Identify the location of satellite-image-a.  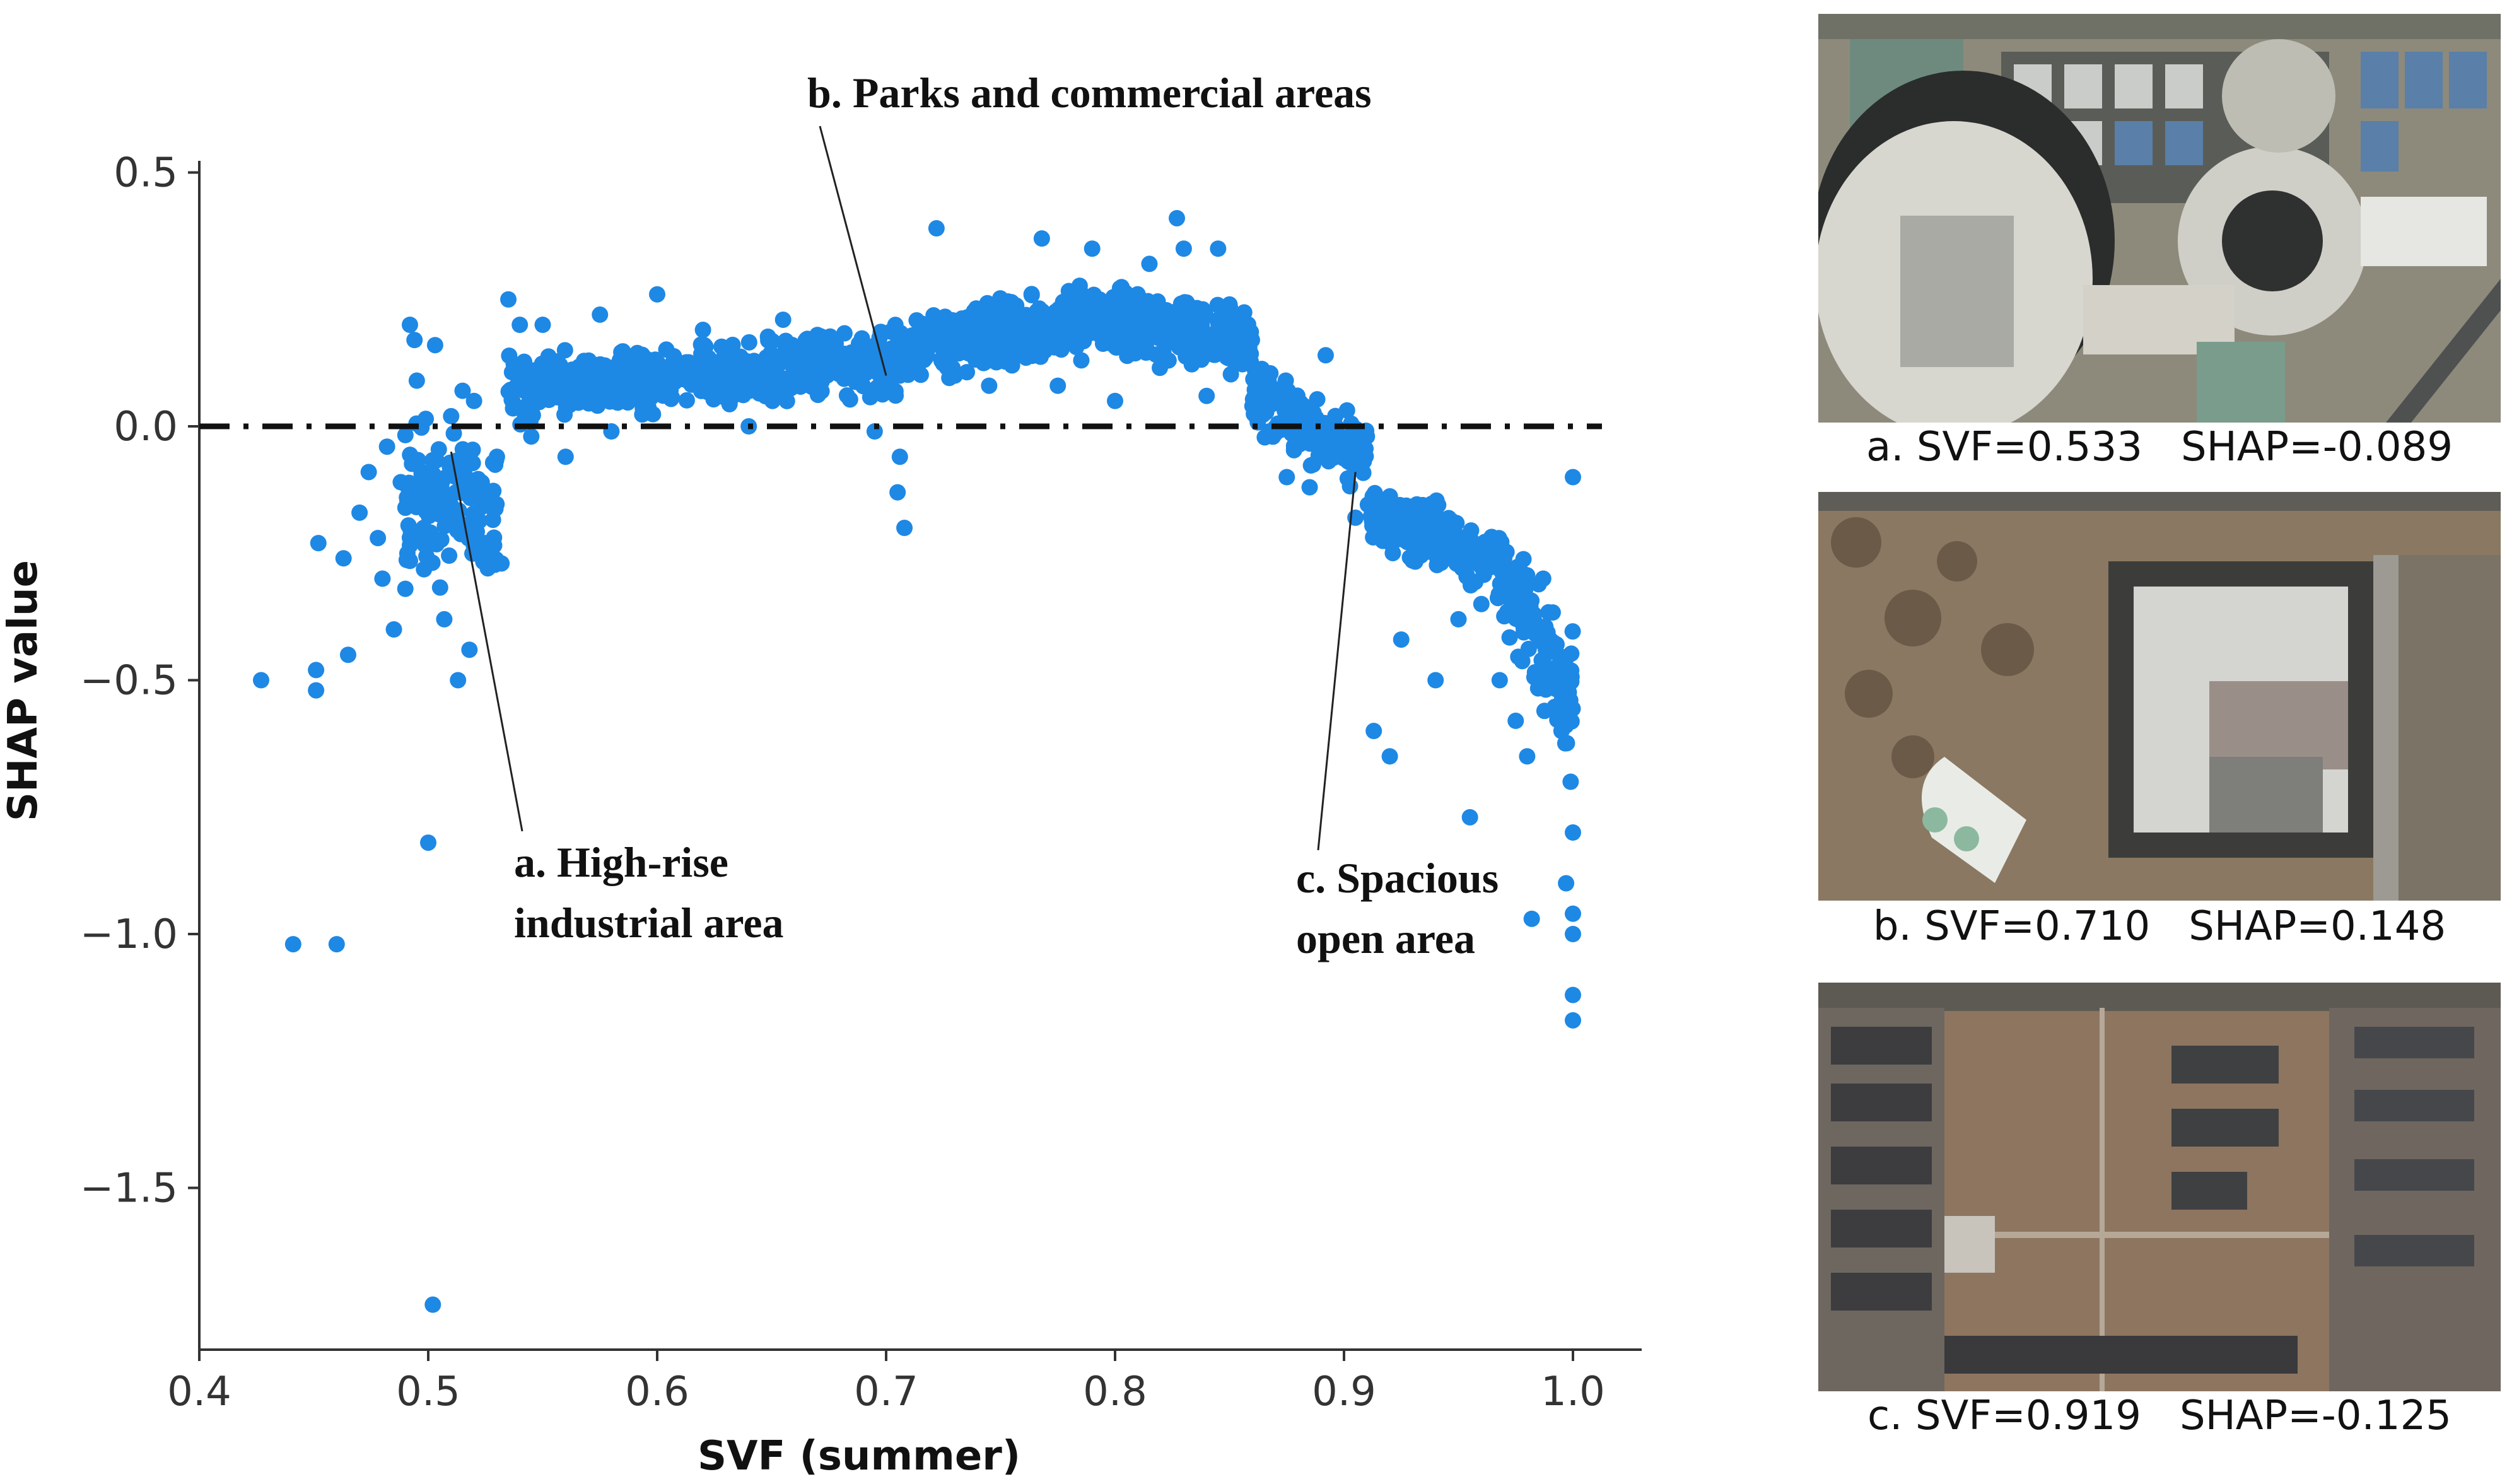
(2159, 218).